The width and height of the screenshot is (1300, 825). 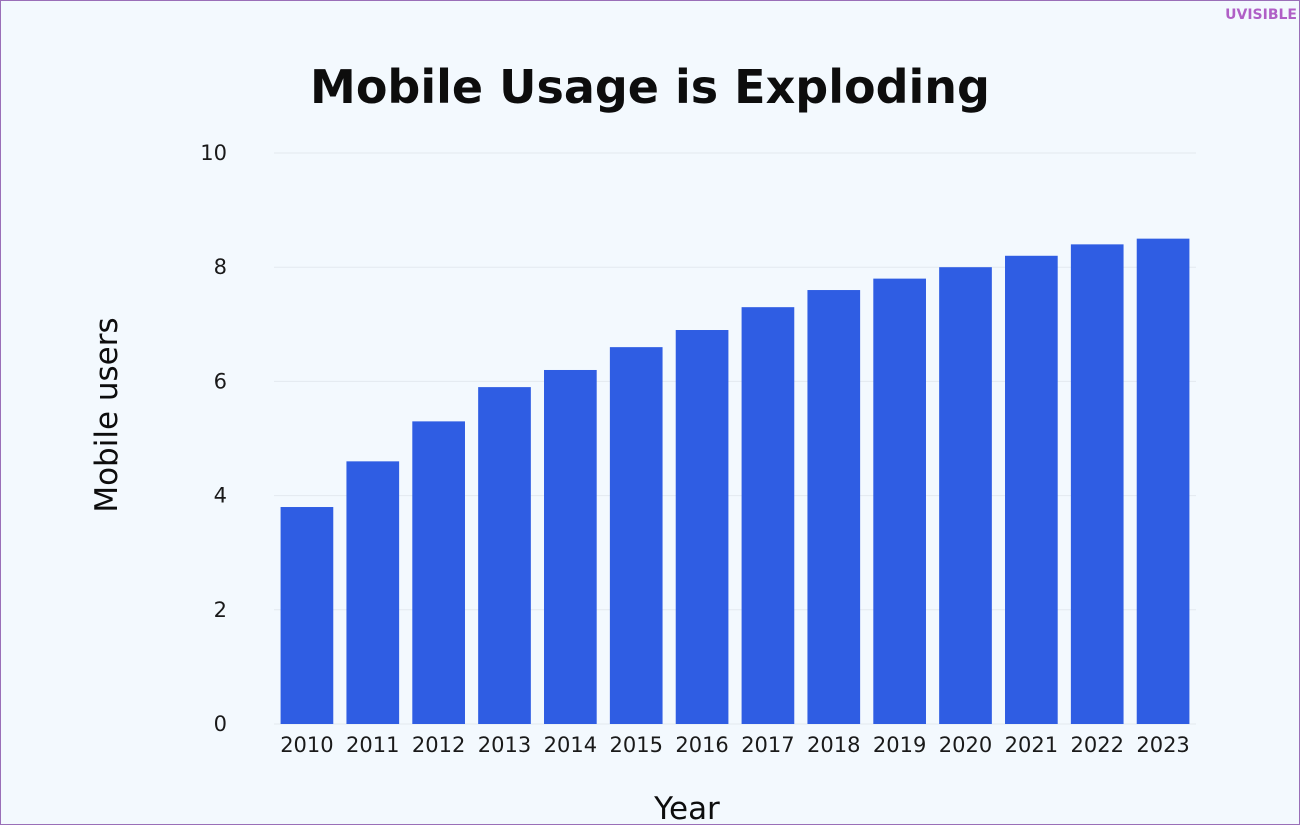 What do you see at coordinates (220, 610) in the screenshot?
I see `y-tick-label: 2` at bounding box center [220, 610].